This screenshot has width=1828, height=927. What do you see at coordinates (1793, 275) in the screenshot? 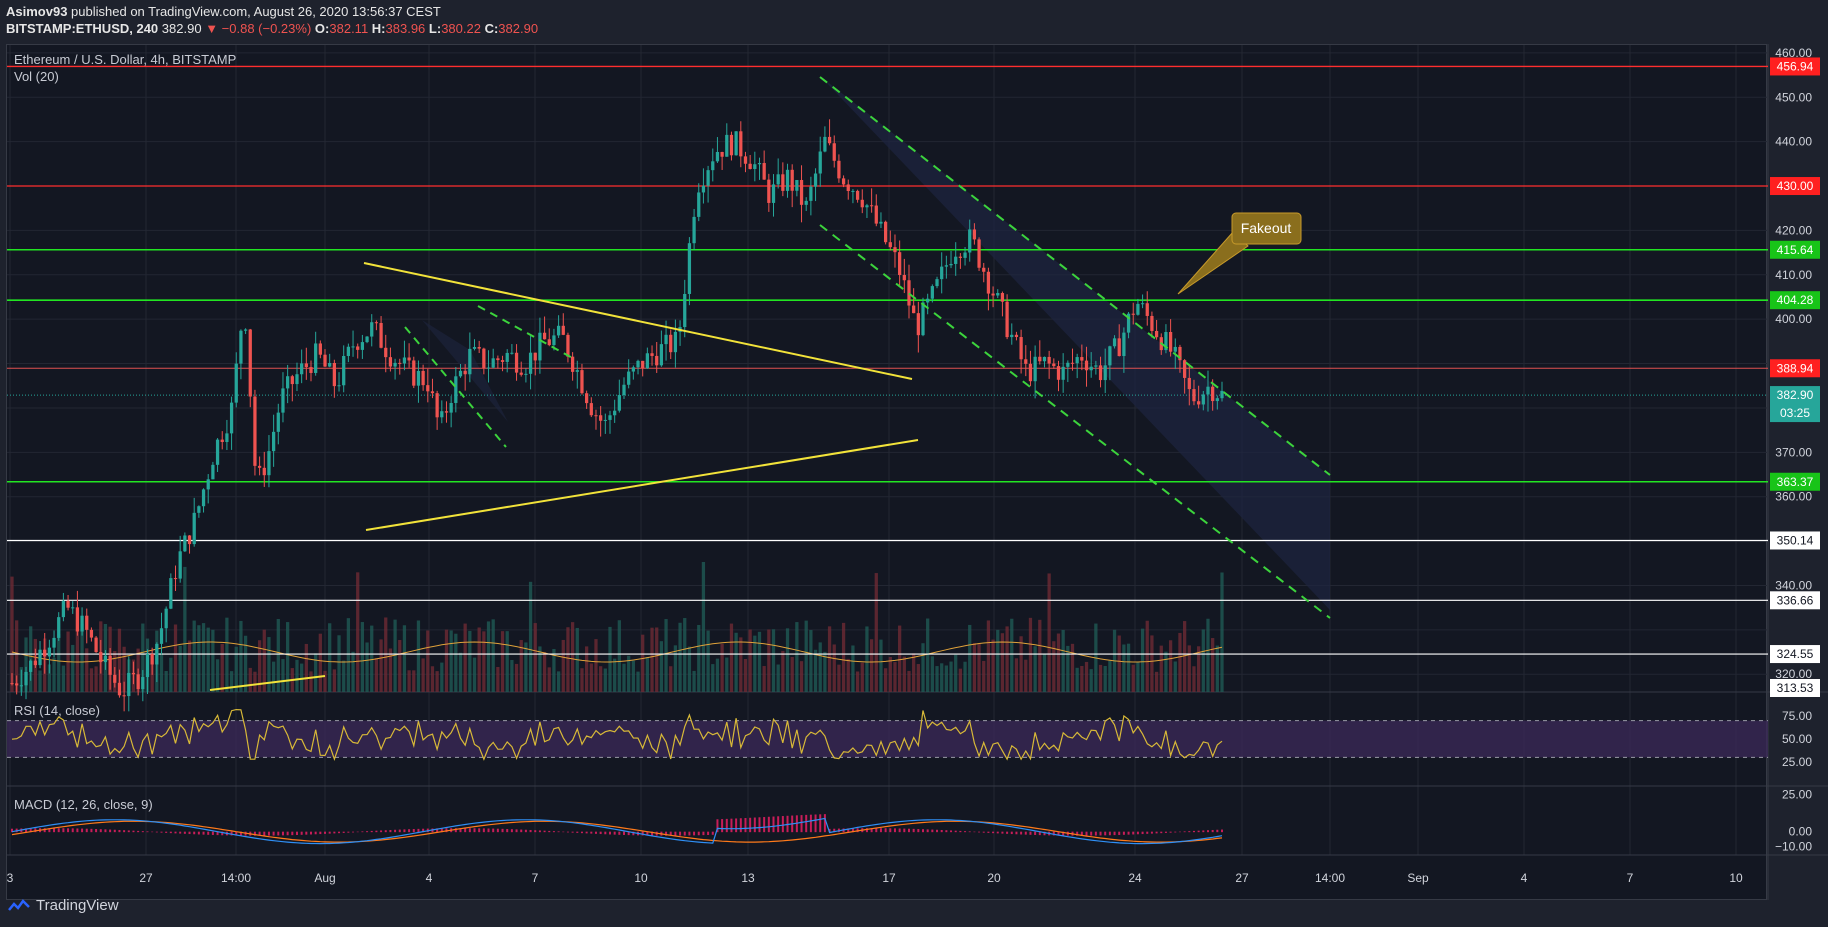
I see `price-tick-label: 410.00` at bounding box center [1793, 275].